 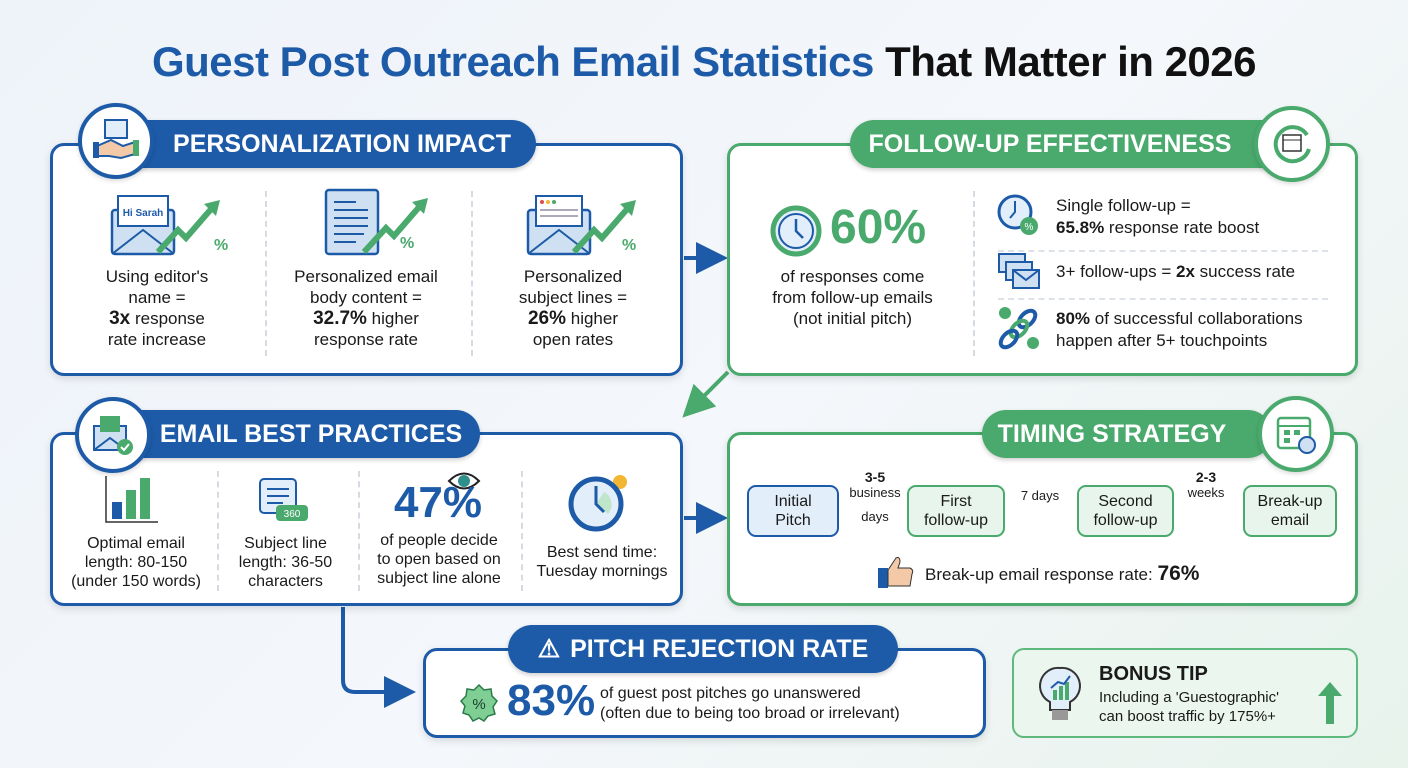 What do you see at coordinates (1292, 144) in the screenshot?
I see `calendar-cycle-icon` at bounding box center [1292, 144].